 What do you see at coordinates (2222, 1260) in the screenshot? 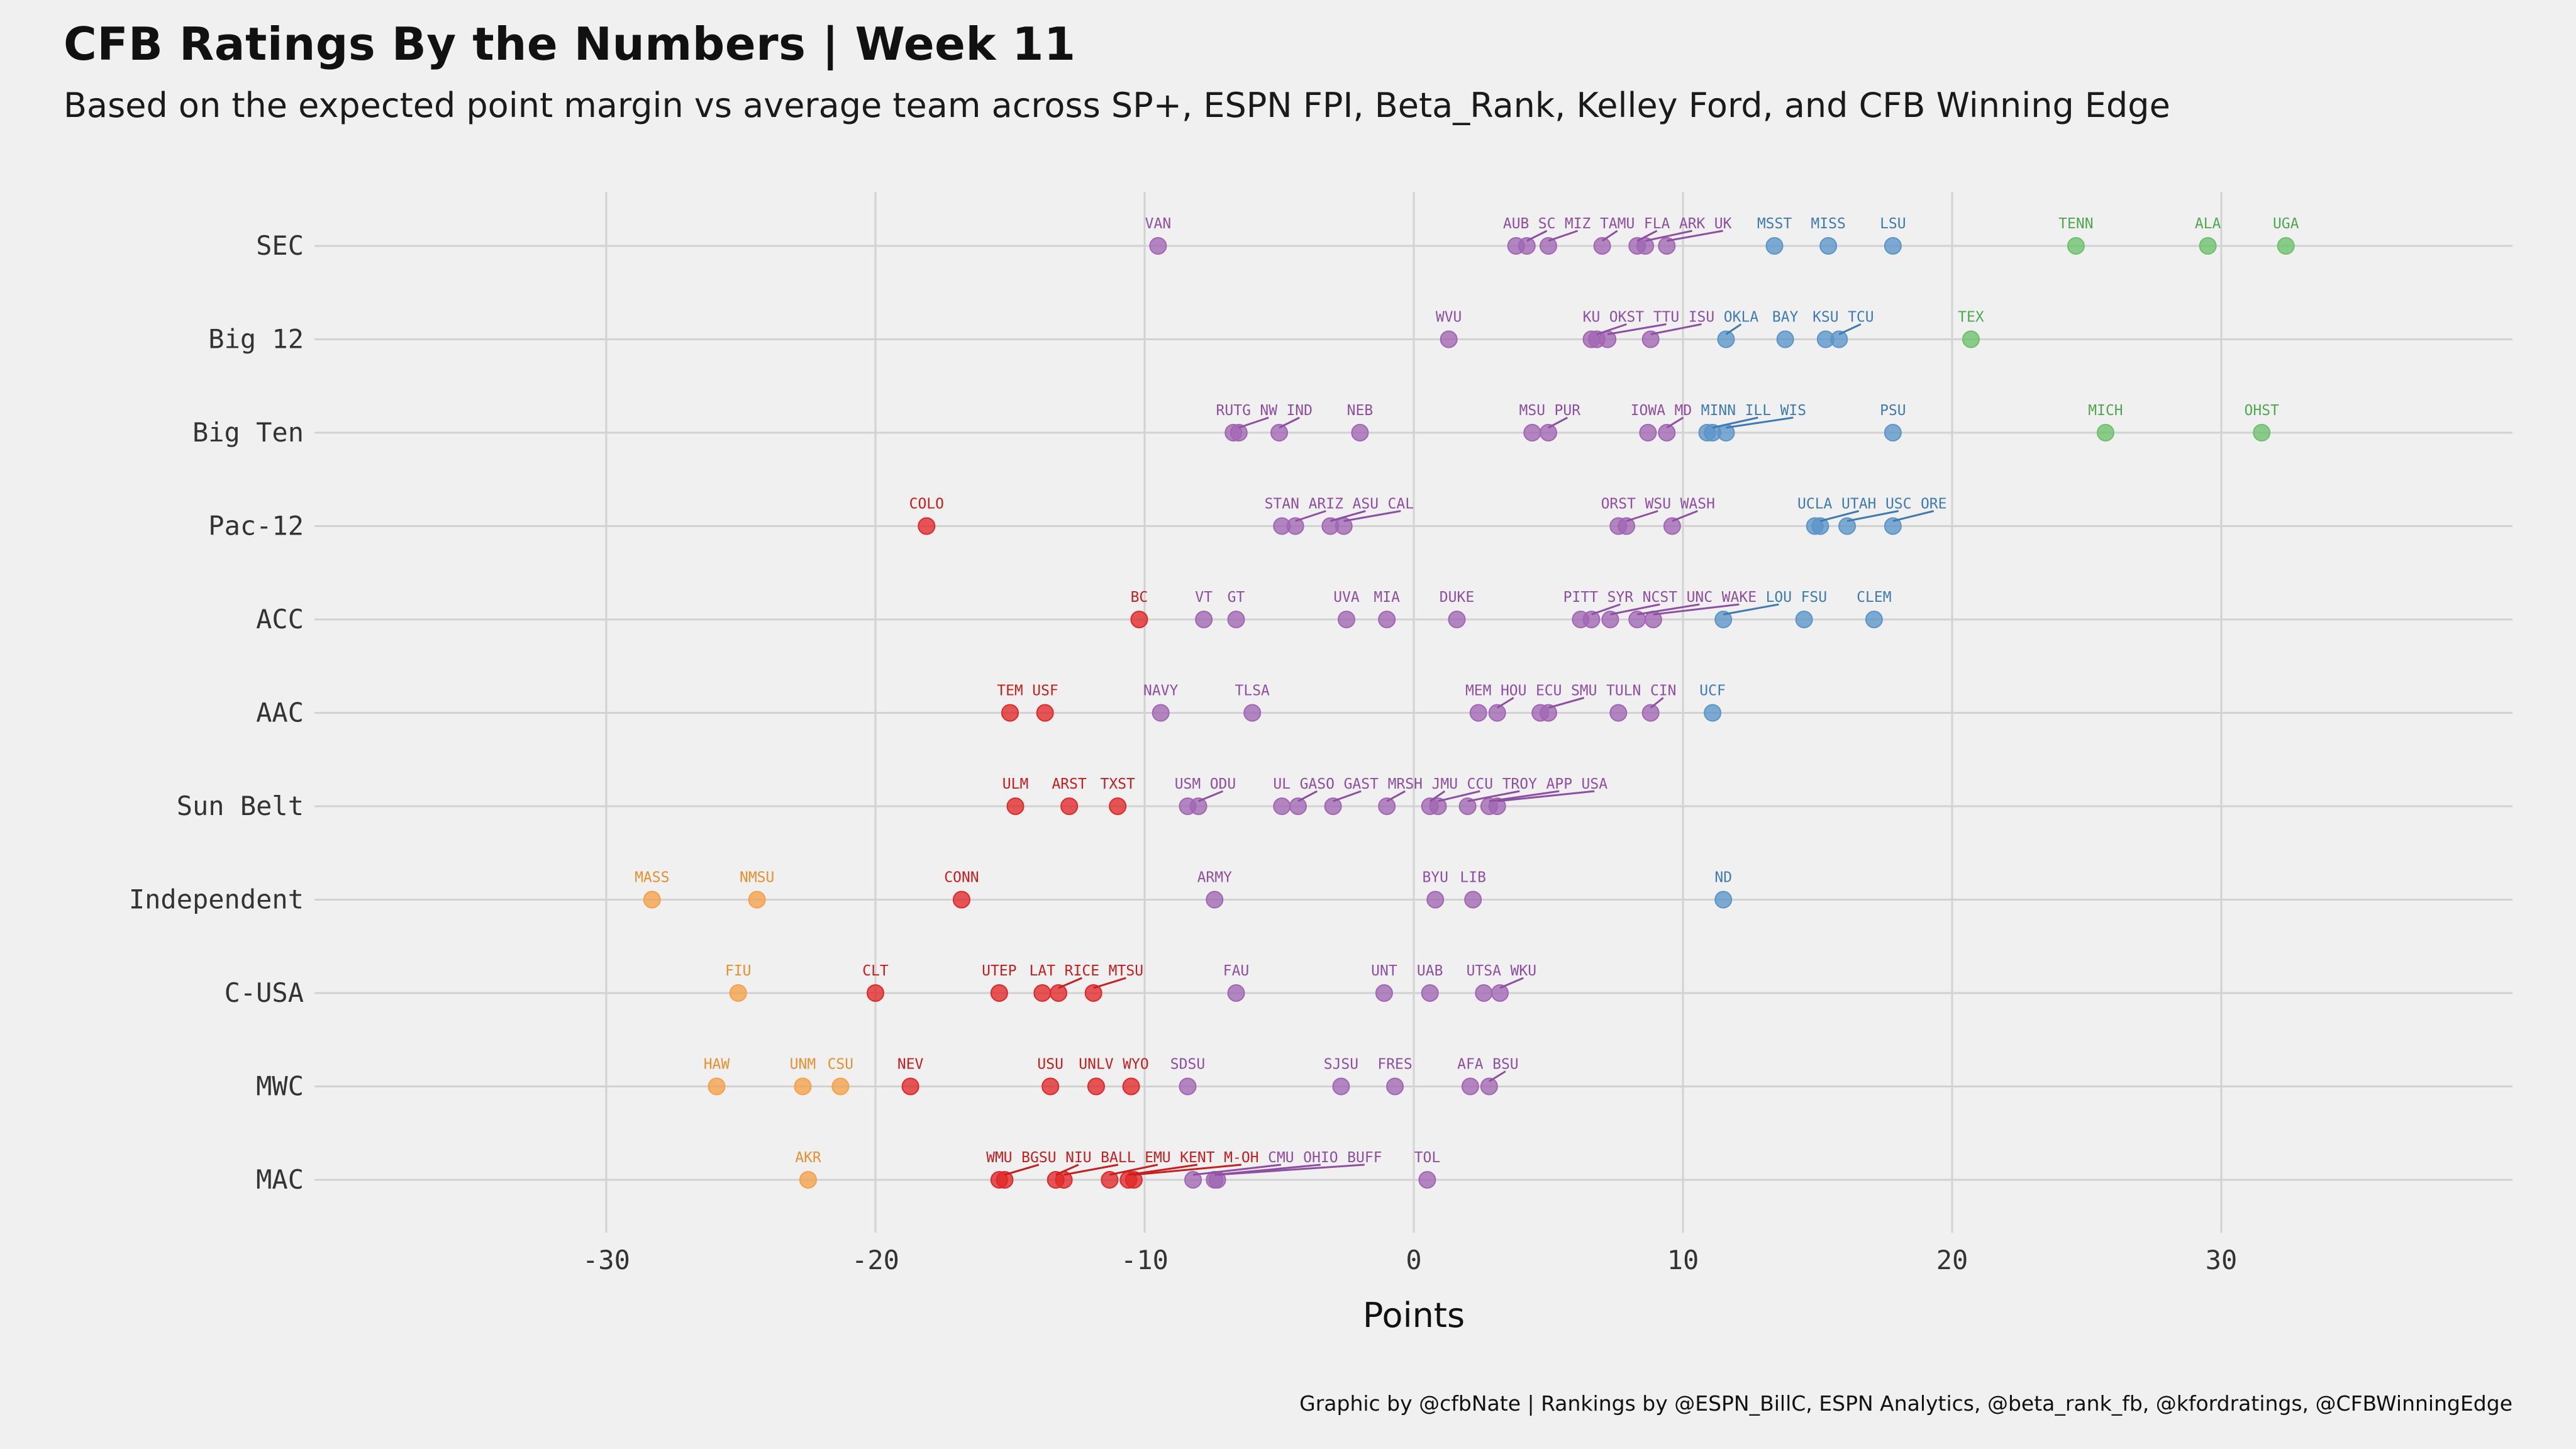
I see `x-tick-label: 30` at bounding box center [2222, 1260].